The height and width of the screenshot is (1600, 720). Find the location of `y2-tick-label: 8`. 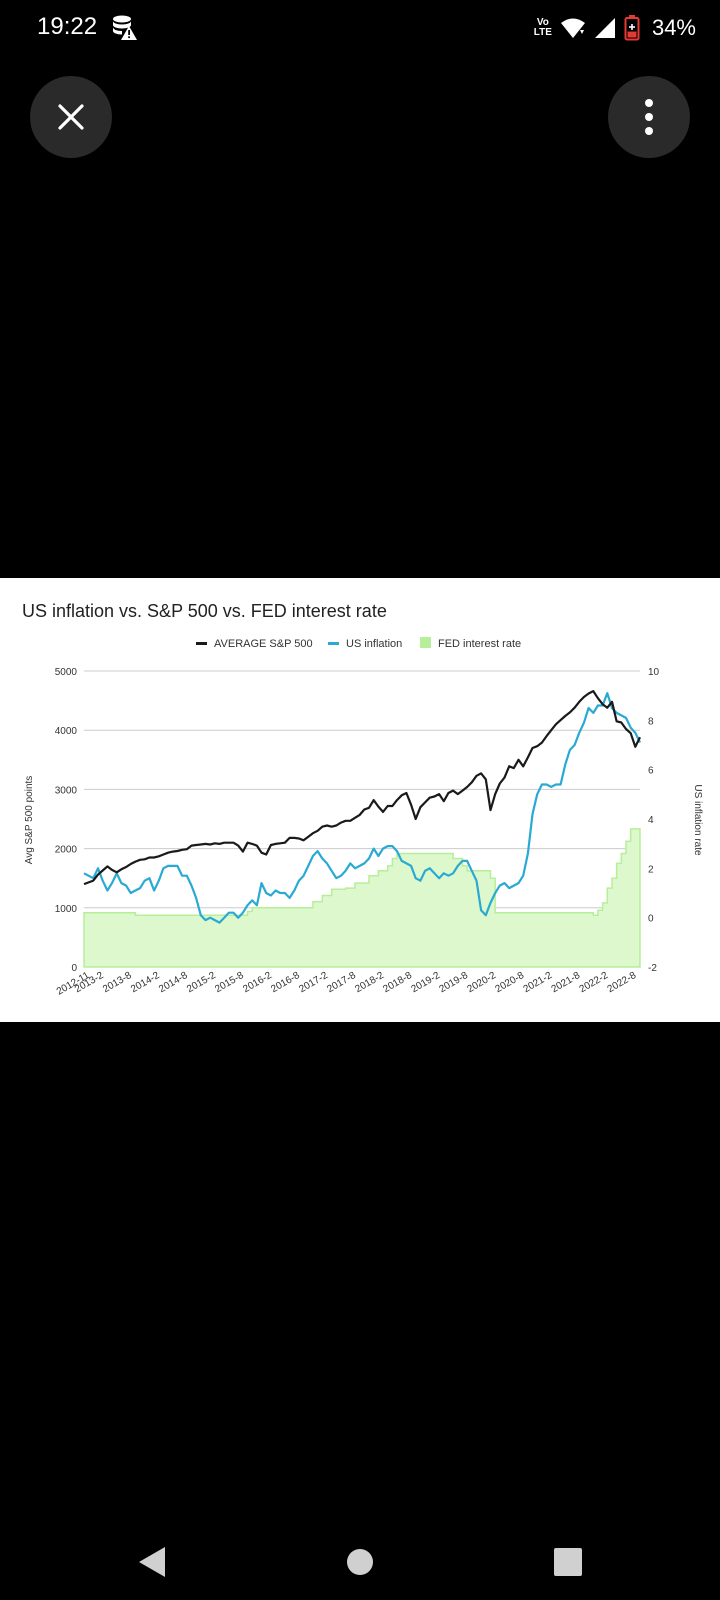

y2-tick-label: 8 is located at coordinates (651, 721).